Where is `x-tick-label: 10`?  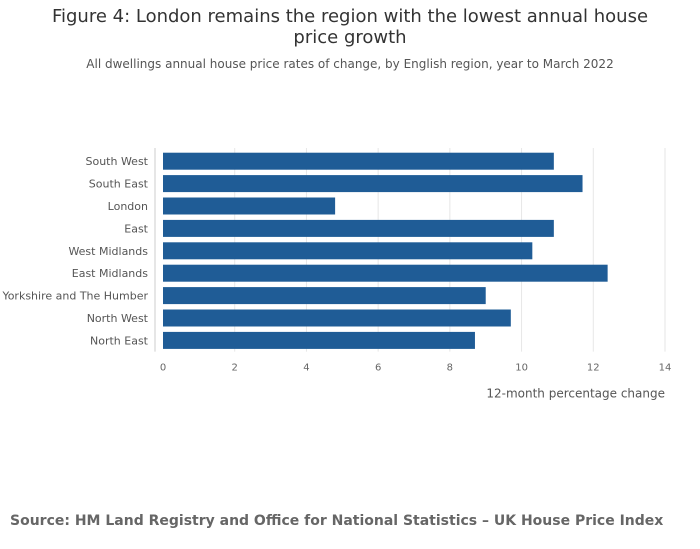
x-tick-label: 10 is located at coordinates (521, 368).